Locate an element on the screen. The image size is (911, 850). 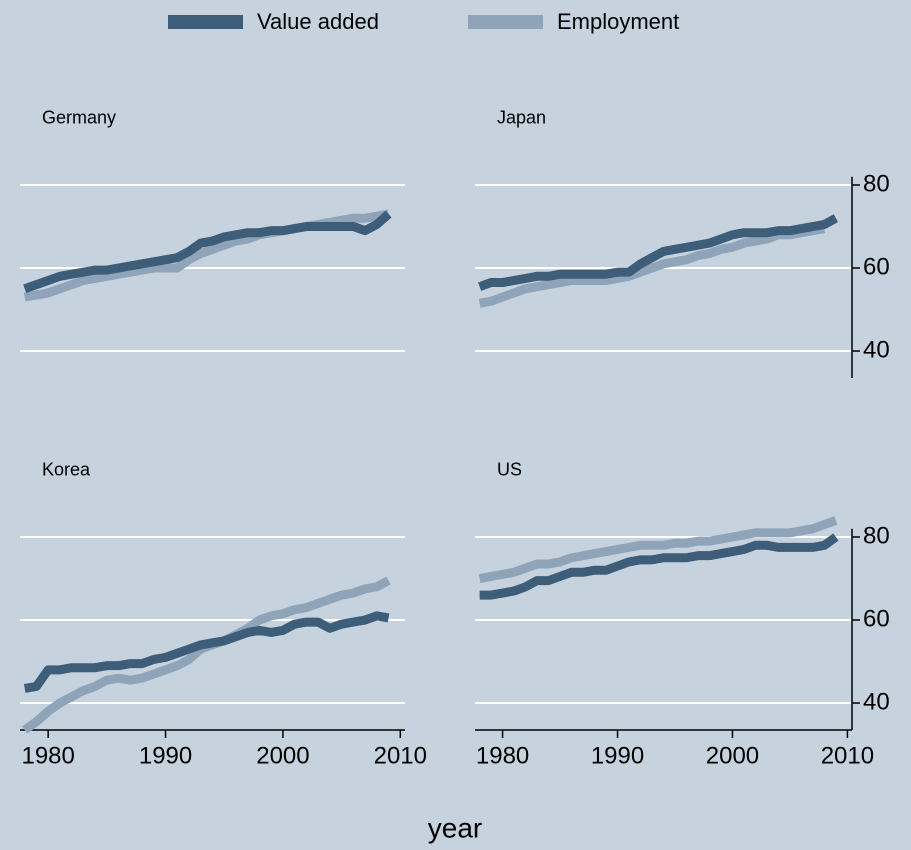
panel-title: Germany is located at coordinates (79, 117).